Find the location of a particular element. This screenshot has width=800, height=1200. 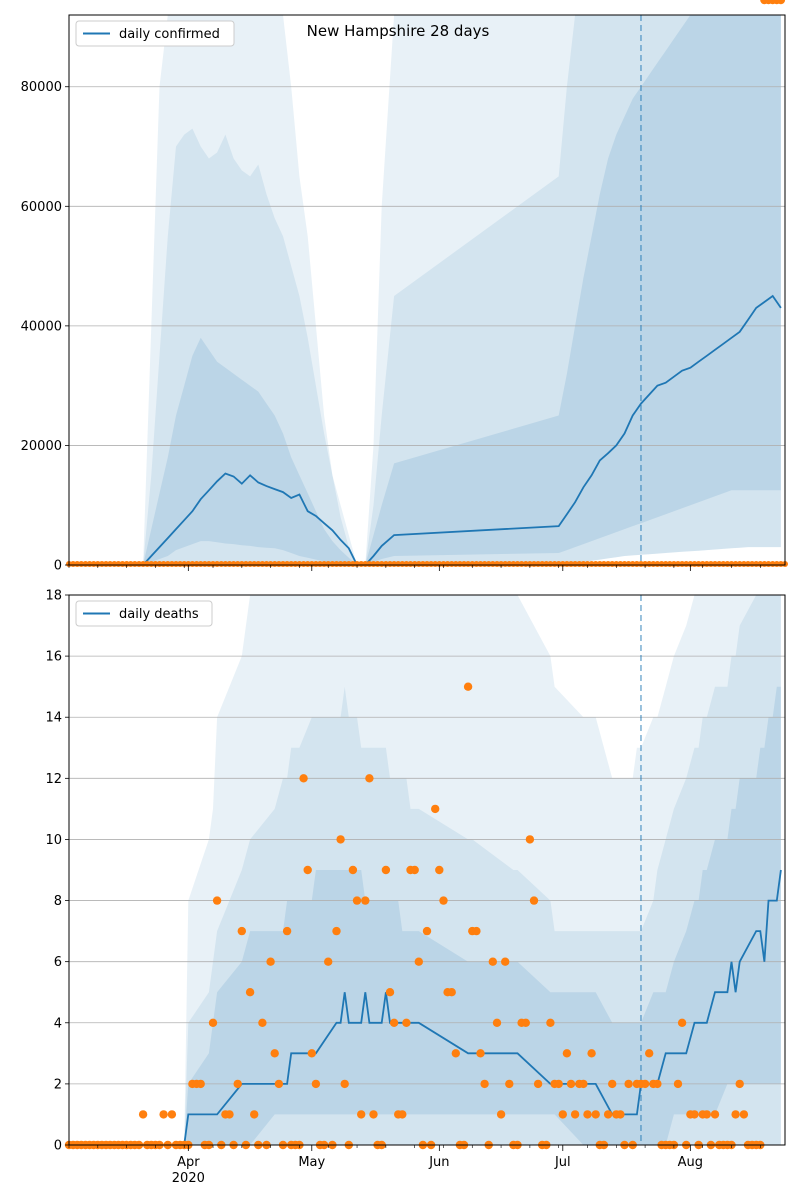

chart-title: New Hampshire 28 days is located at coordinates (398, 31).